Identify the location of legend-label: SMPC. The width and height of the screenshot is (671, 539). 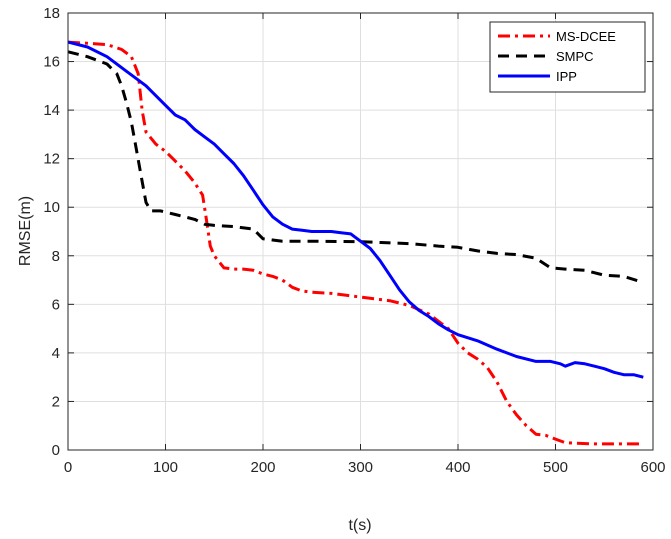
(575, 56).